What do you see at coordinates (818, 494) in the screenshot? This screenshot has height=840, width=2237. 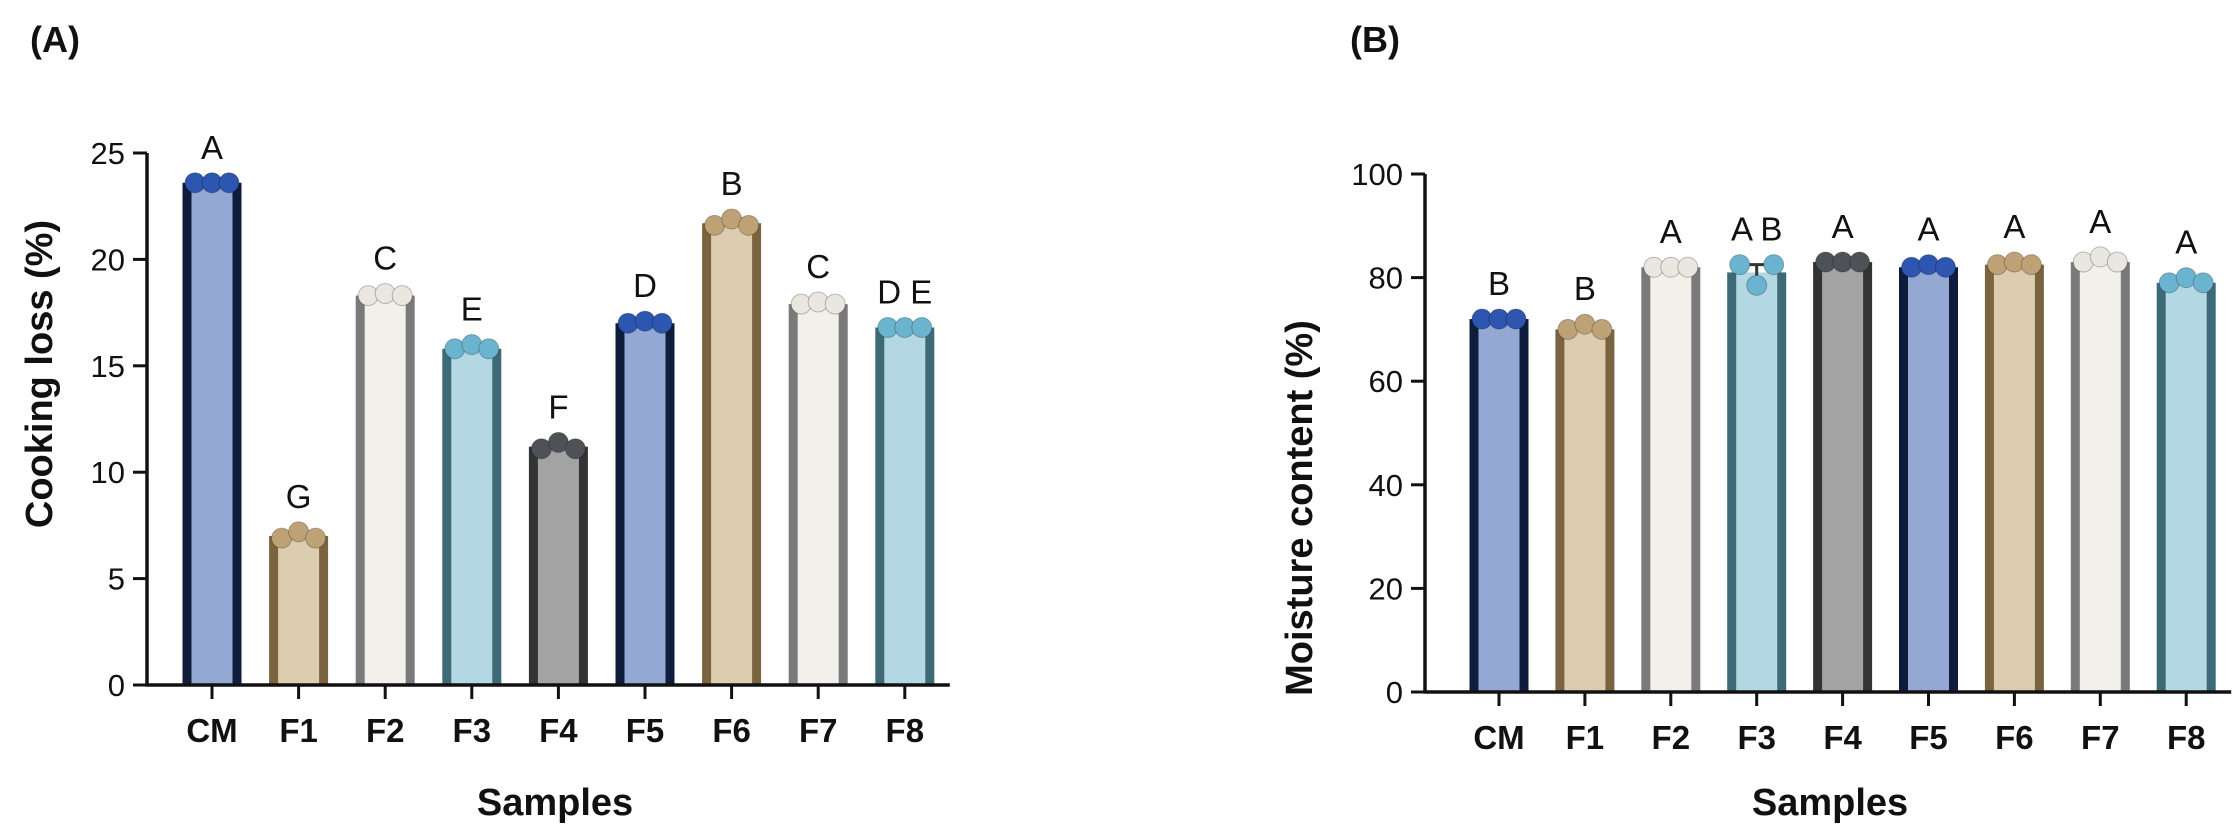 I see `panel-a-bar-f7` at bounding box center [818, 494].